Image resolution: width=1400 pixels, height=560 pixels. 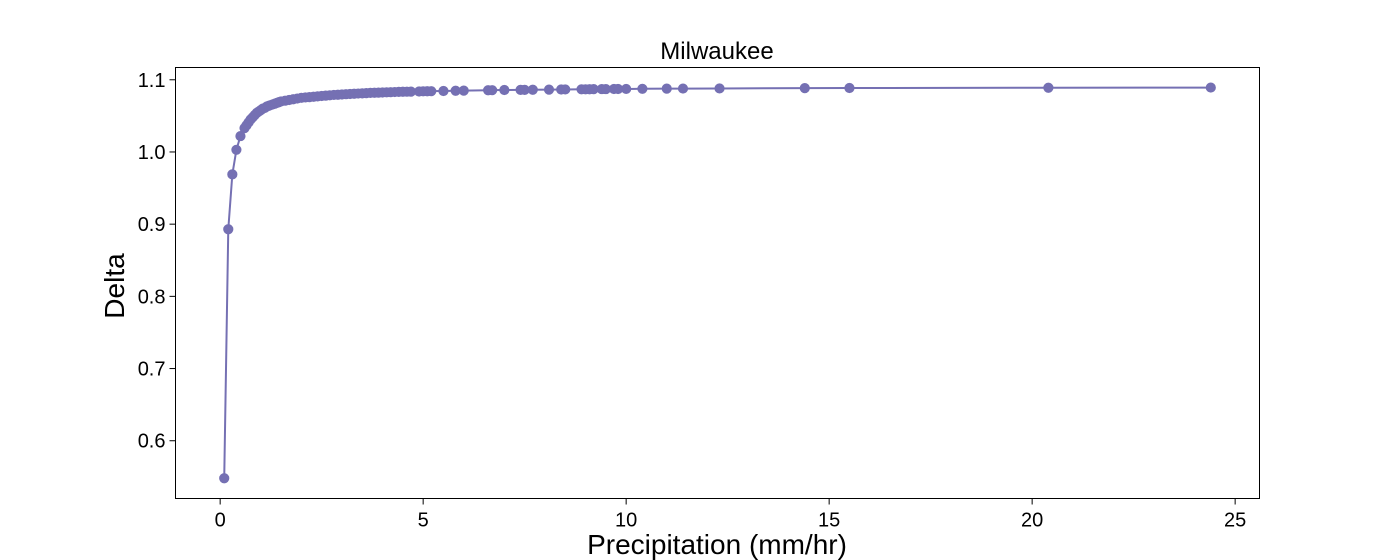 What do you see at coordinates (1235, 521) in the screenshot?
I see `x-tick-label: 25` at bounding box center [1235, 521].